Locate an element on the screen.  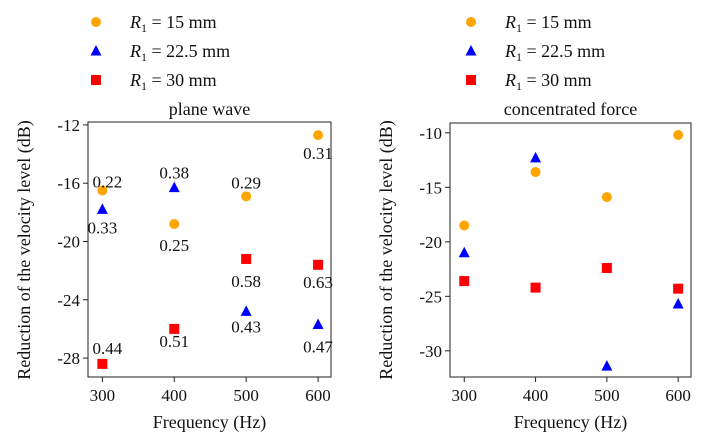
data-label: 0.29 is located at coordinates (246, 182).